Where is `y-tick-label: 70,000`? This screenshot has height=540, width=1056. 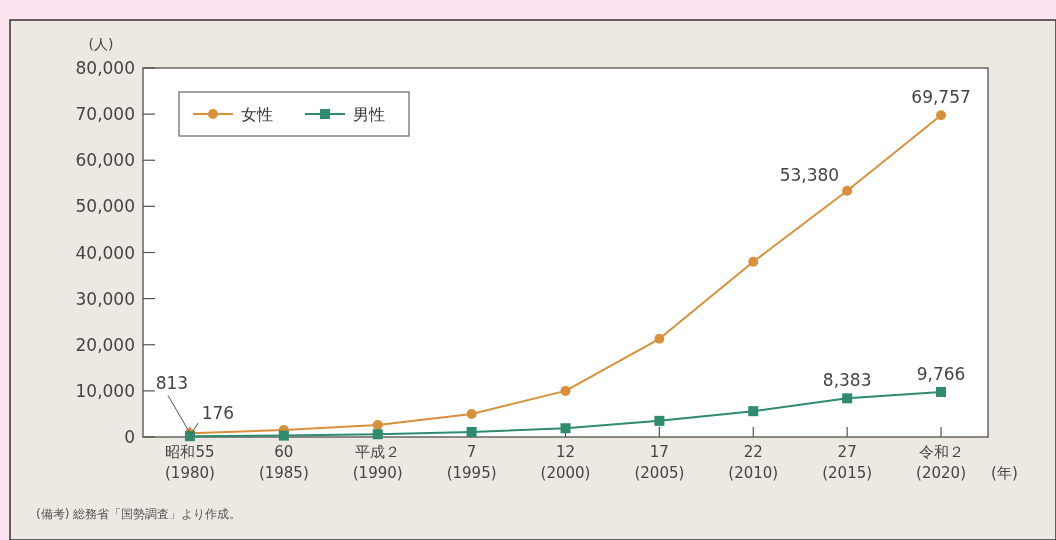
y-tick-label: 70,000 is located at coordinates (105, 114).